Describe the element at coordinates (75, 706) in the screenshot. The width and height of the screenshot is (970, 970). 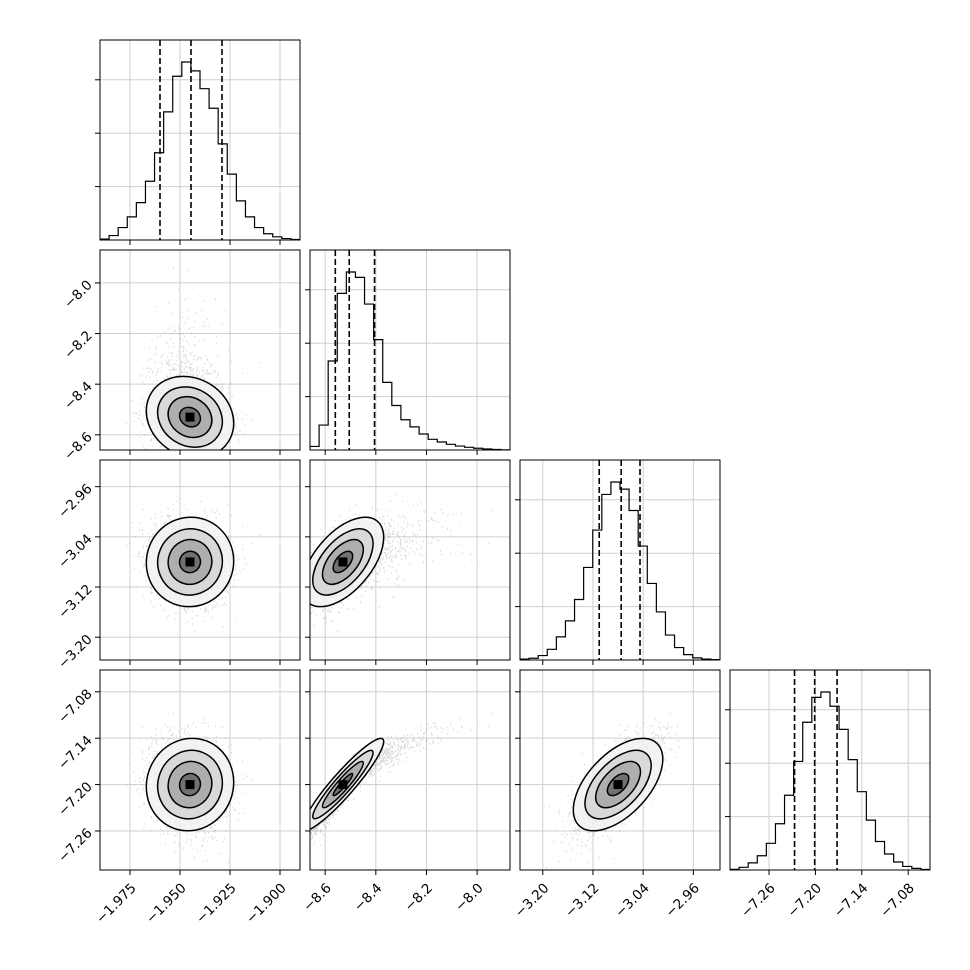
I see `y-tick-label-3-3: −7.08` at that location.